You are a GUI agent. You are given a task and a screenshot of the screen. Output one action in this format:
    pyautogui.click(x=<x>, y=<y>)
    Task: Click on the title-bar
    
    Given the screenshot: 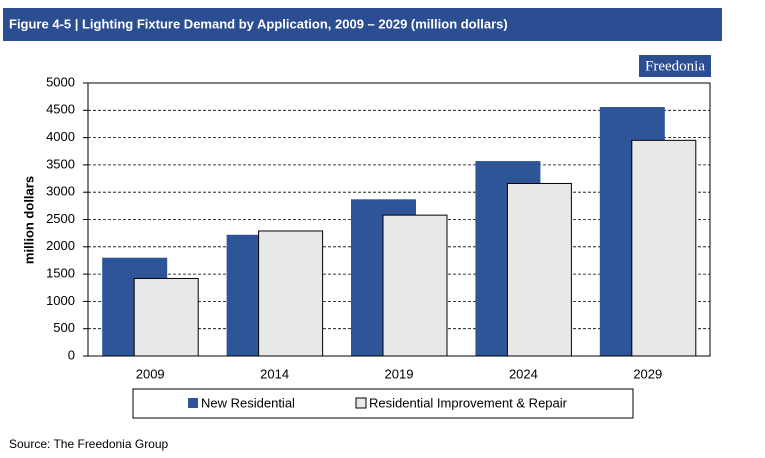 What is the action you would take?
    pyautogui.click(x=362, y=24)
    